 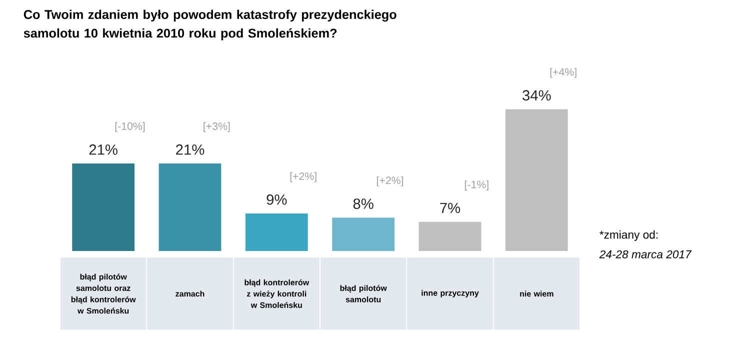 I want to click on x-tick-label: nie wiem, so click(x=537, y=293).